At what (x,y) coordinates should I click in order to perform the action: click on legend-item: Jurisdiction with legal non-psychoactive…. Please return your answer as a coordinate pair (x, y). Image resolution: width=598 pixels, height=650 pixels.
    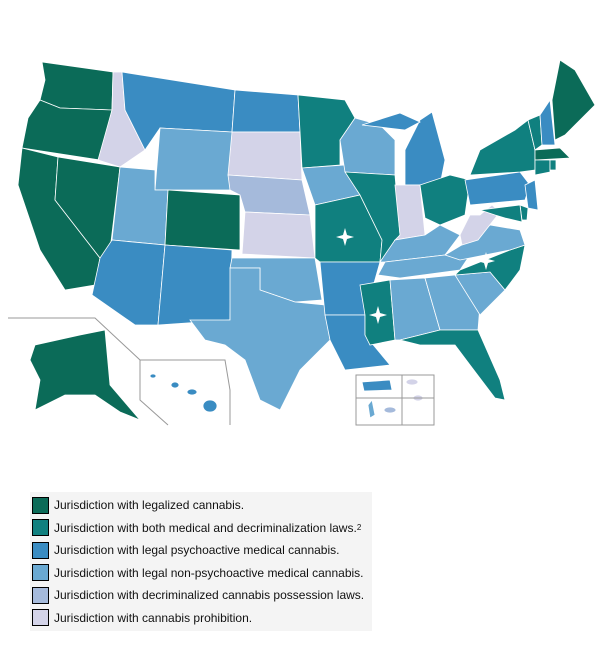
    Looking at the image, I should click on (201, 573).